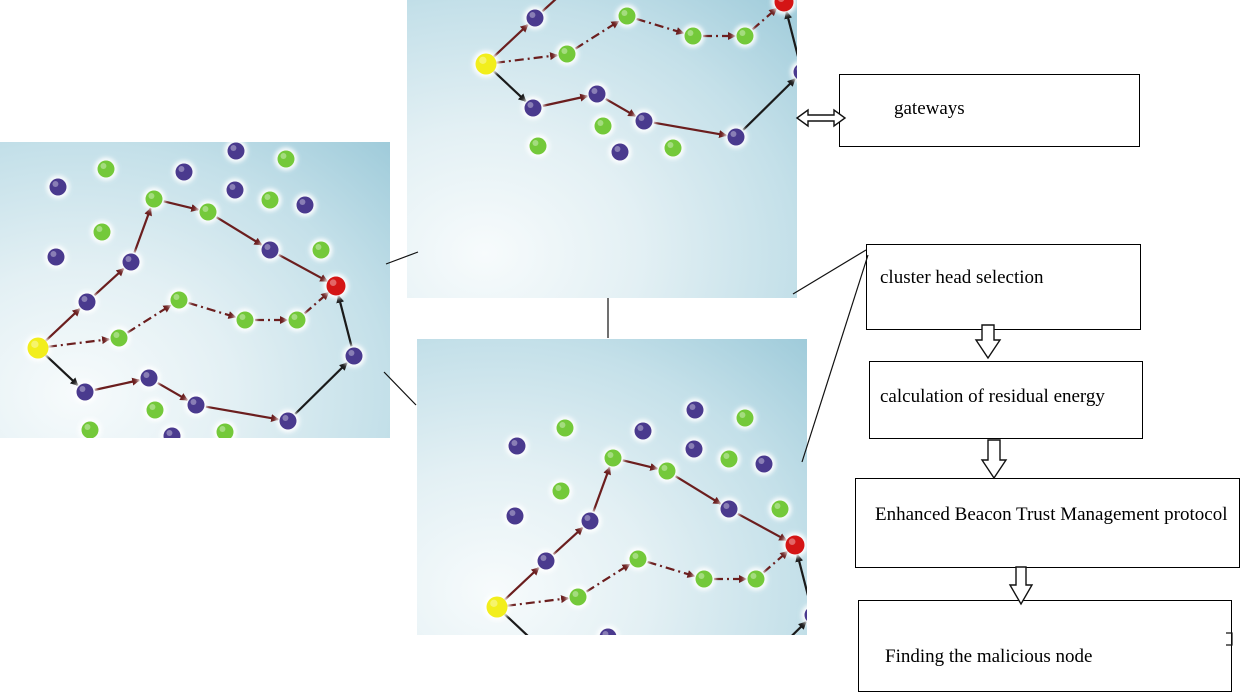 Image resolution: width=1242 pixels, height=693 pixels. I want to click on network-panel-top, so click(602, 149).